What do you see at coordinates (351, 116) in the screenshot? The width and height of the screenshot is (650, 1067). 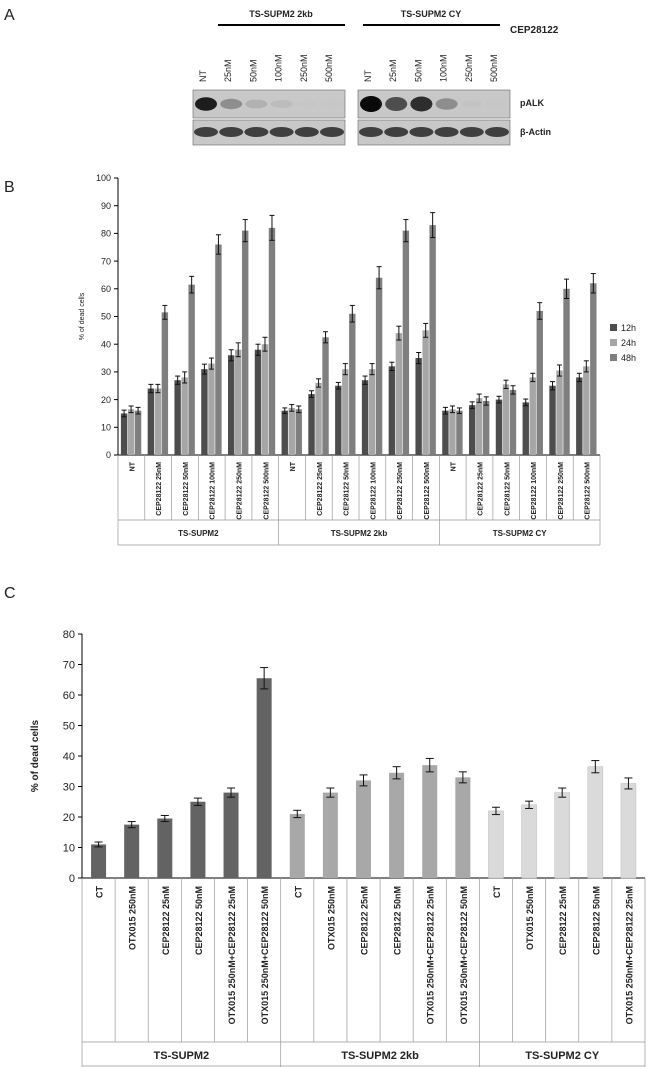 I see `blot-bands` at bounding box center [351, 116].